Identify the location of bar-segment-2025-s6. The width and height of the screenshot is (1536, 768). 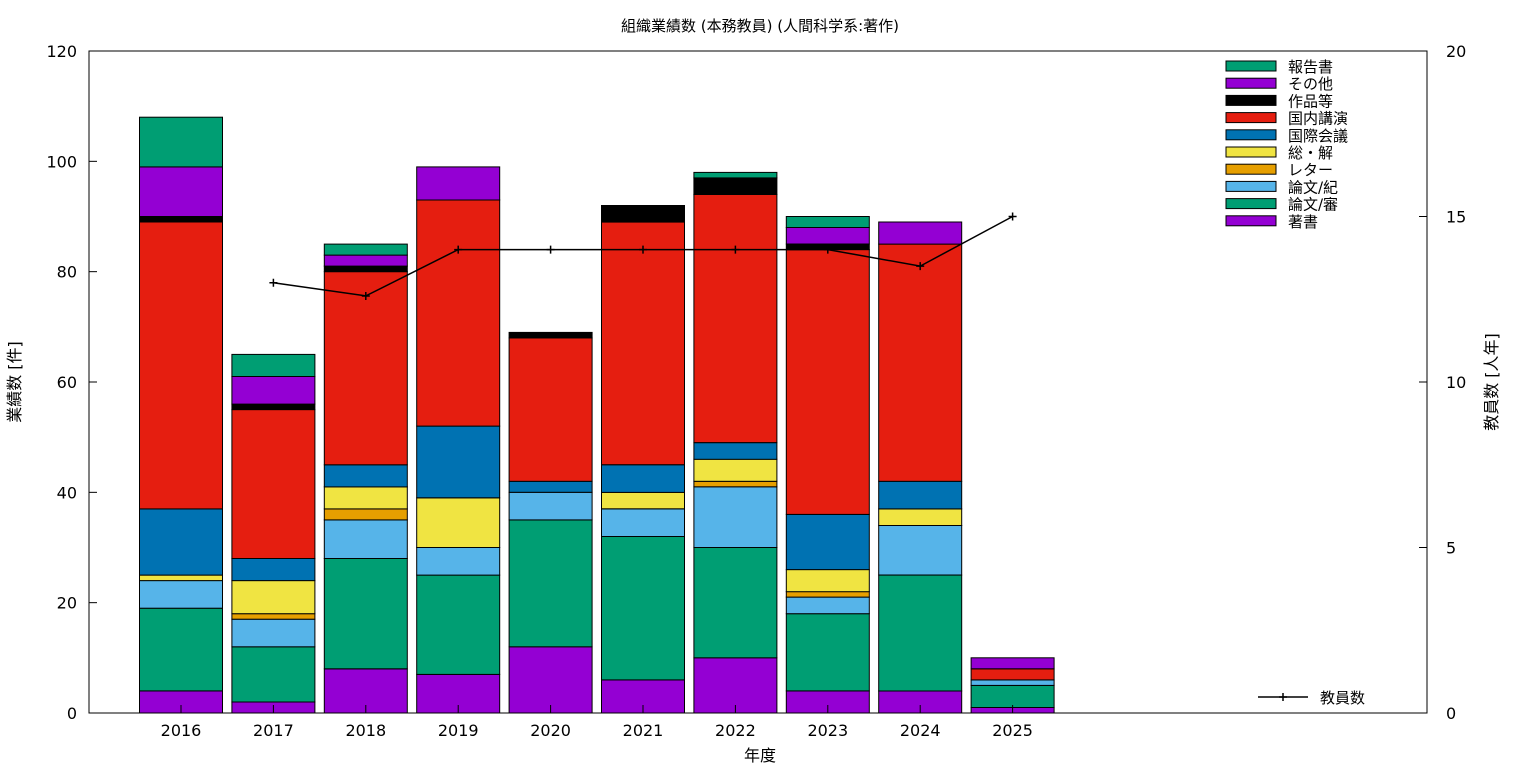
(1012, 674).